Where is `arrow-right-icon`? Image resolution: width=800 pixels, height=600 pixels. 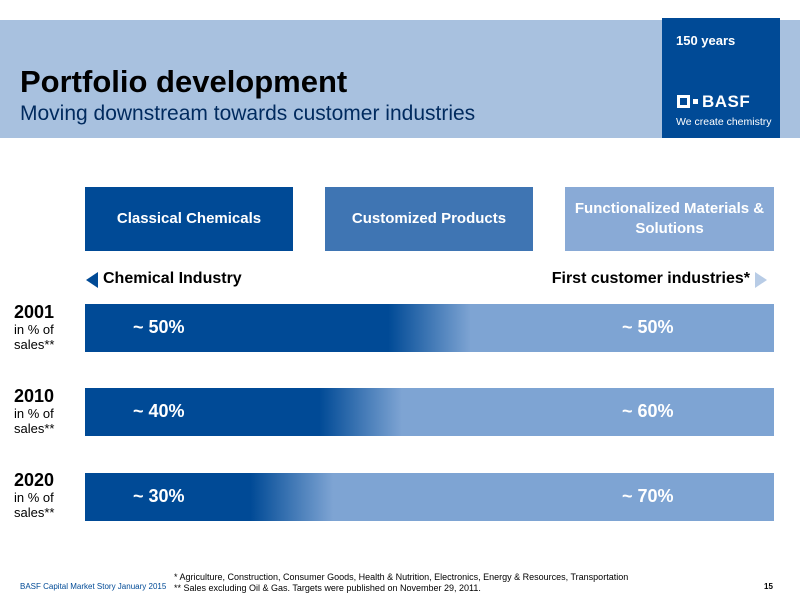
arrow-right-icon is located at coordinates (761, 280).